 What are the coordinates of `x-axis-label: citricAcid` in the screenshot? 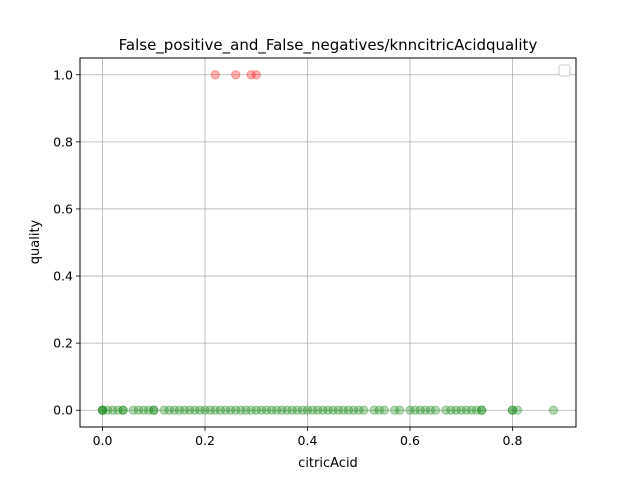 It's located at (328, 463).